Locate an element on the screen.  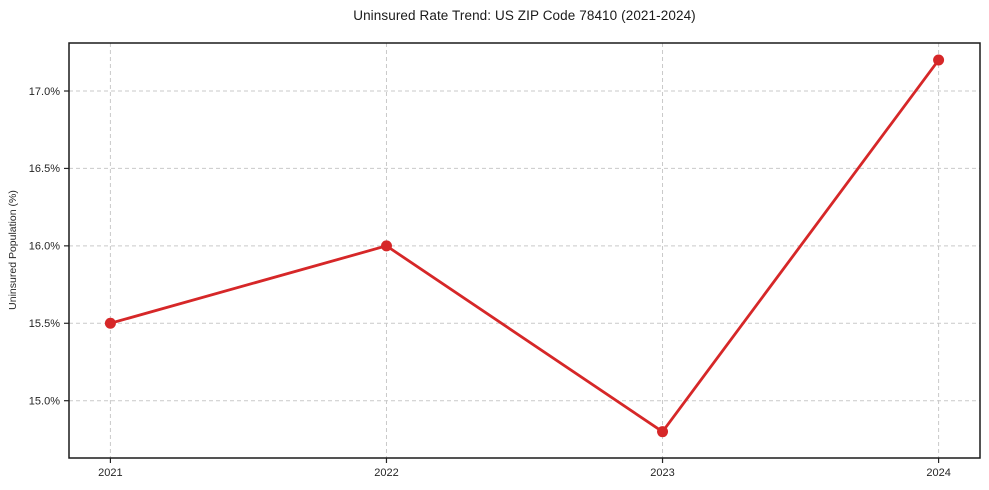
y-tick-label: 15.5% is located at coordinates (44, 324).